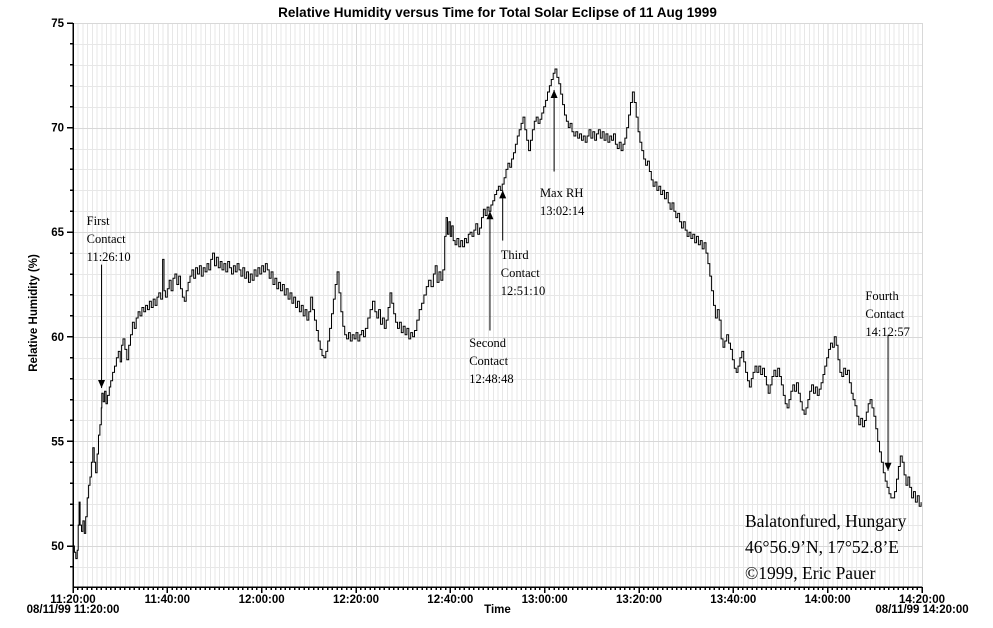  What do you see at coordinates (57, 233) in the screenshot?
I see `y-tick-label: 65` at bounding box center [57, 233].